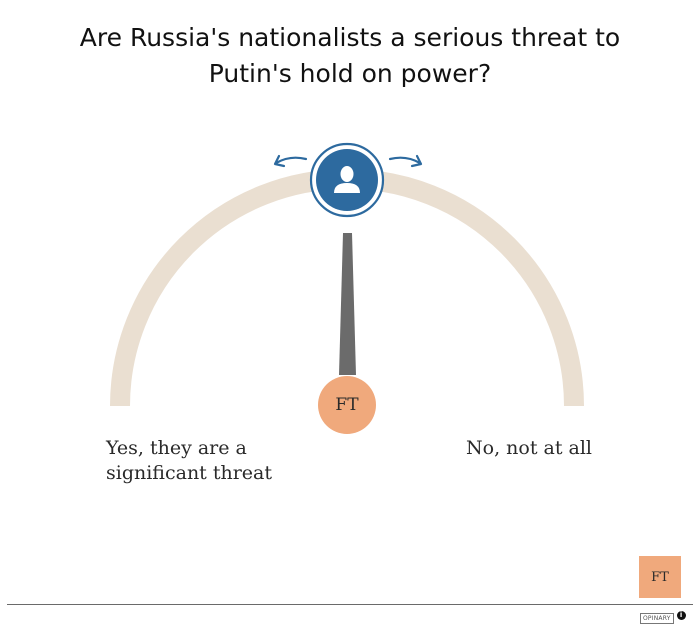 This screenshot has width=700, height=632. I want to click on publisher-badge: FT, so click(347, 405).